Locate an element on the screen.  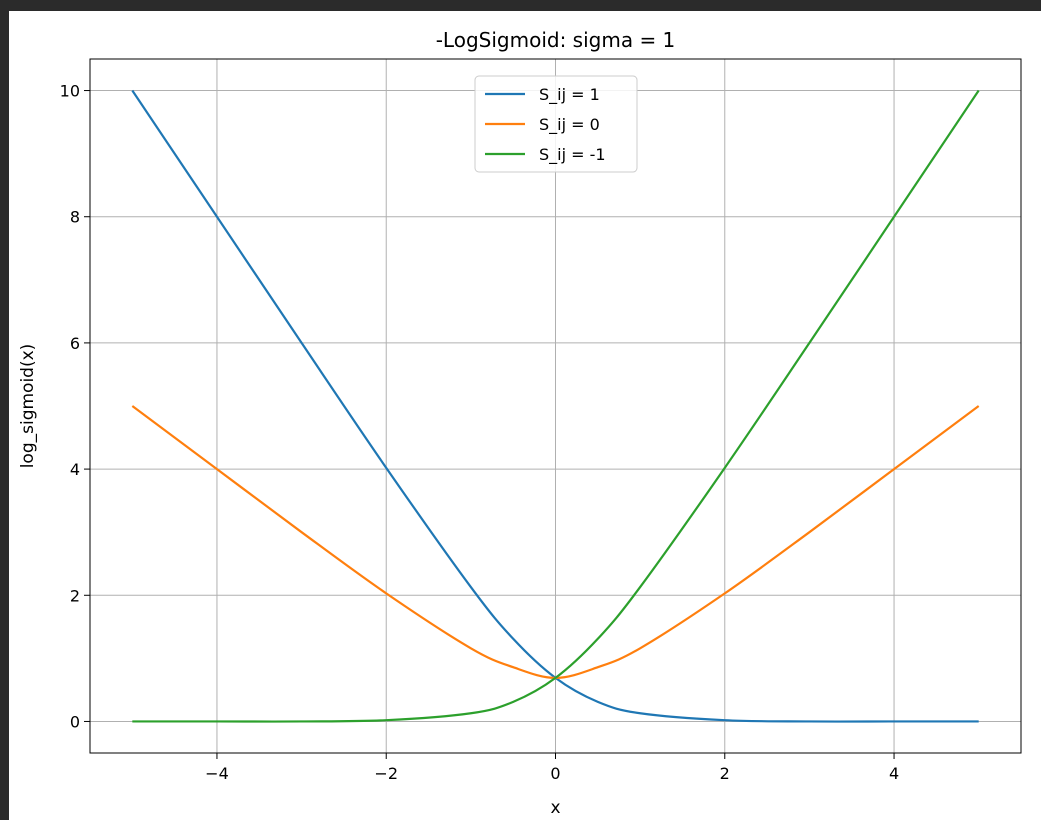
legend-label-2: S_ij = -1 is located at coordinates (572, 155).